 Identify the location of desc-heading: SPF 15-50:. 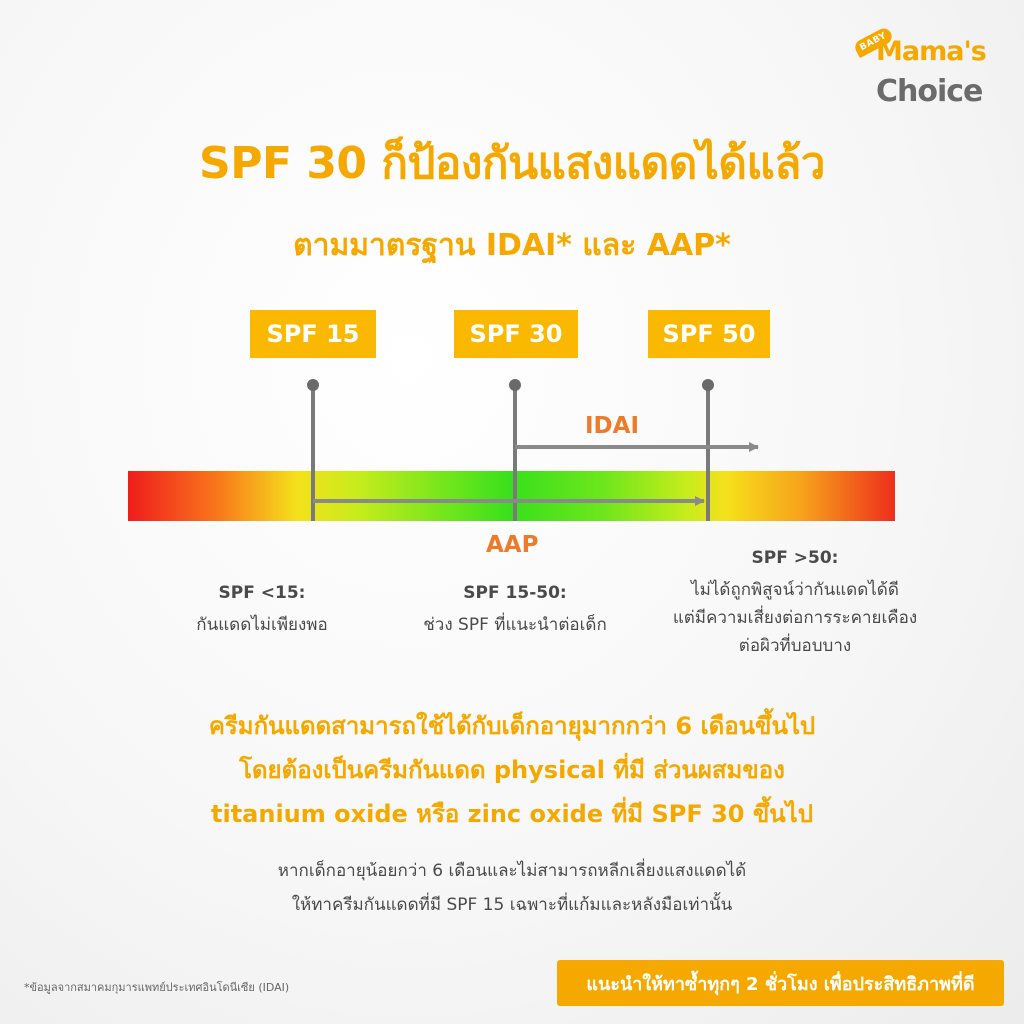
(515, 593).